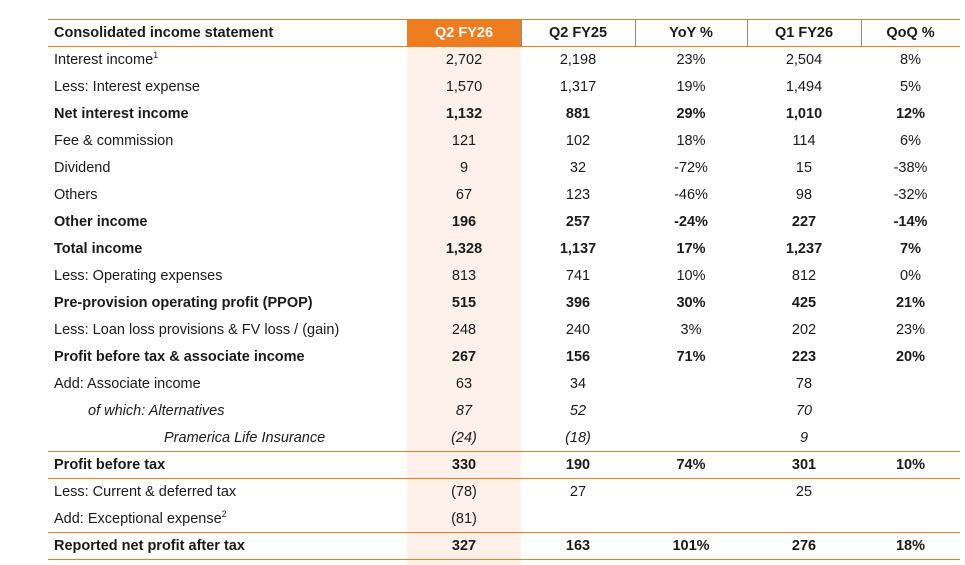 The width and height of the screenshot is (965, 565). I want to click on row-label-cell: Others, so click(227, 194).